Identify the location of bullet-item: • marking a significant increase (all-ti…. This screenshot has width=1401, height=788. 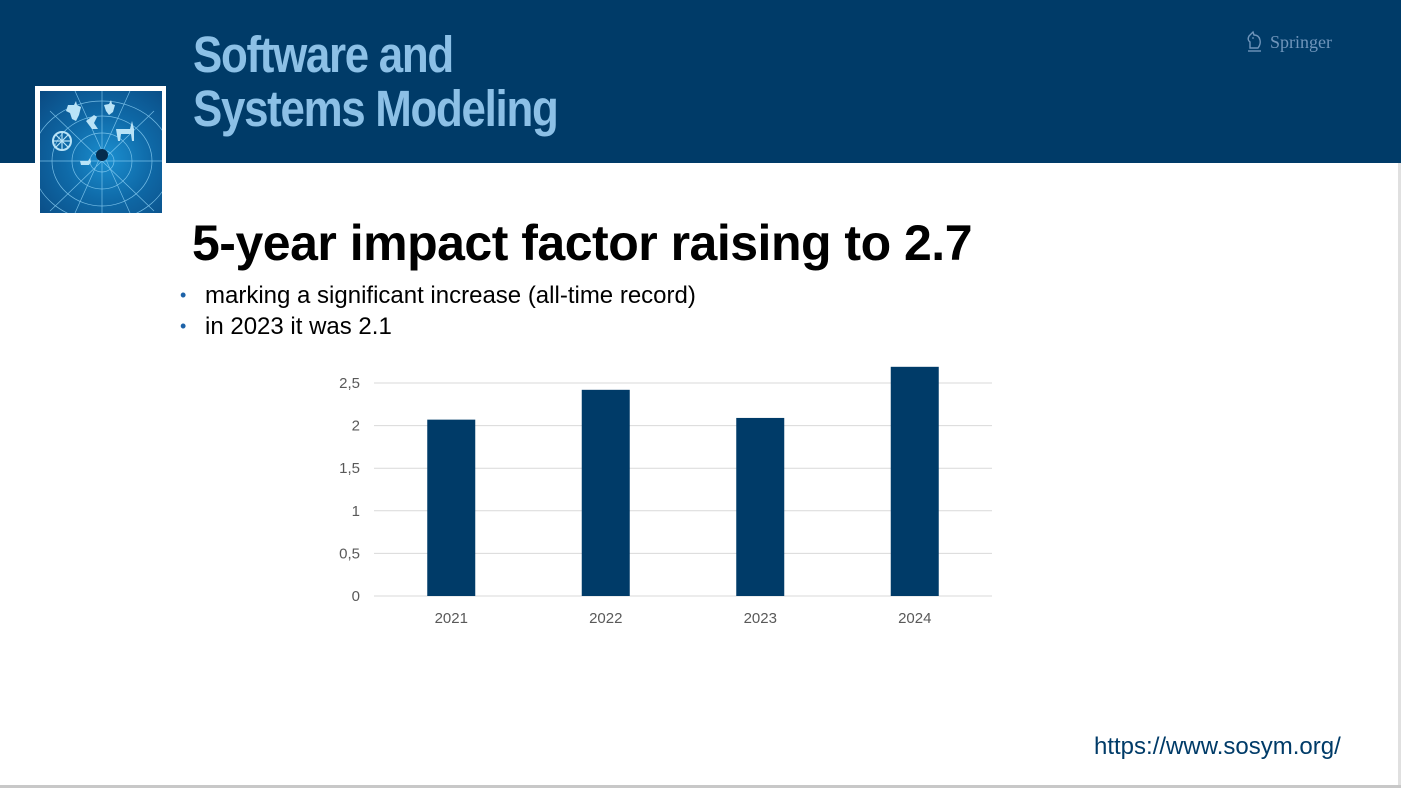
(438, 295).